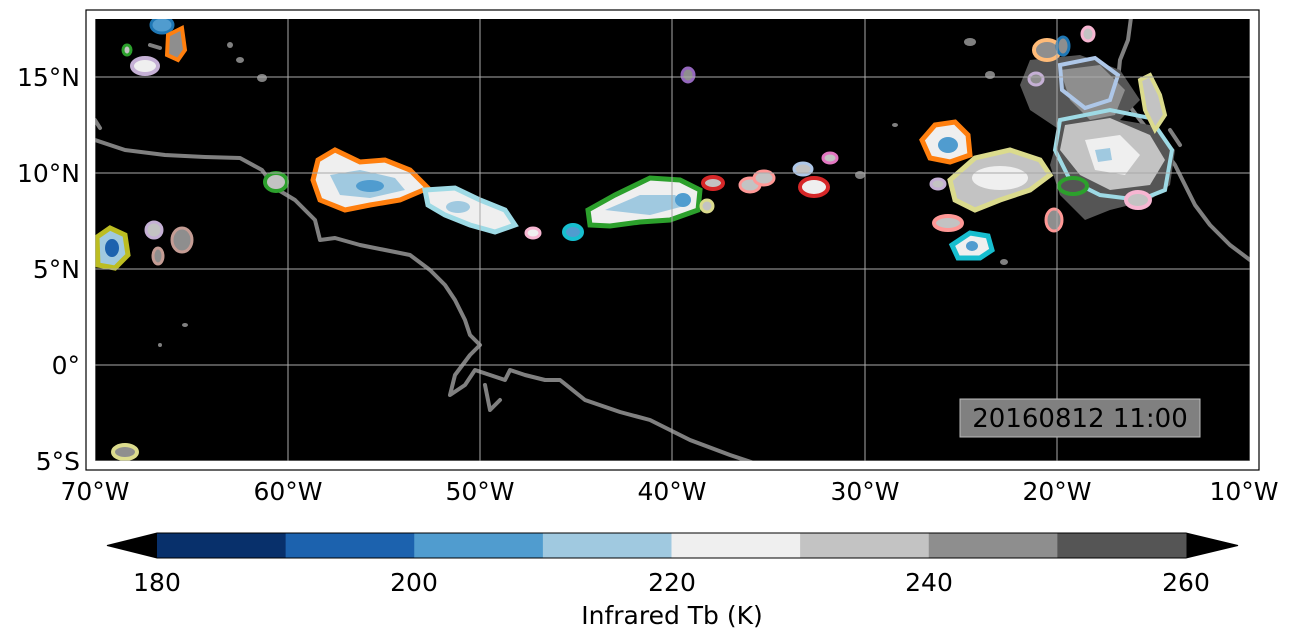 This screenshot has width=1297, height=640. I want to click on colorbar-tick-label: 260, so click(1186, 582).